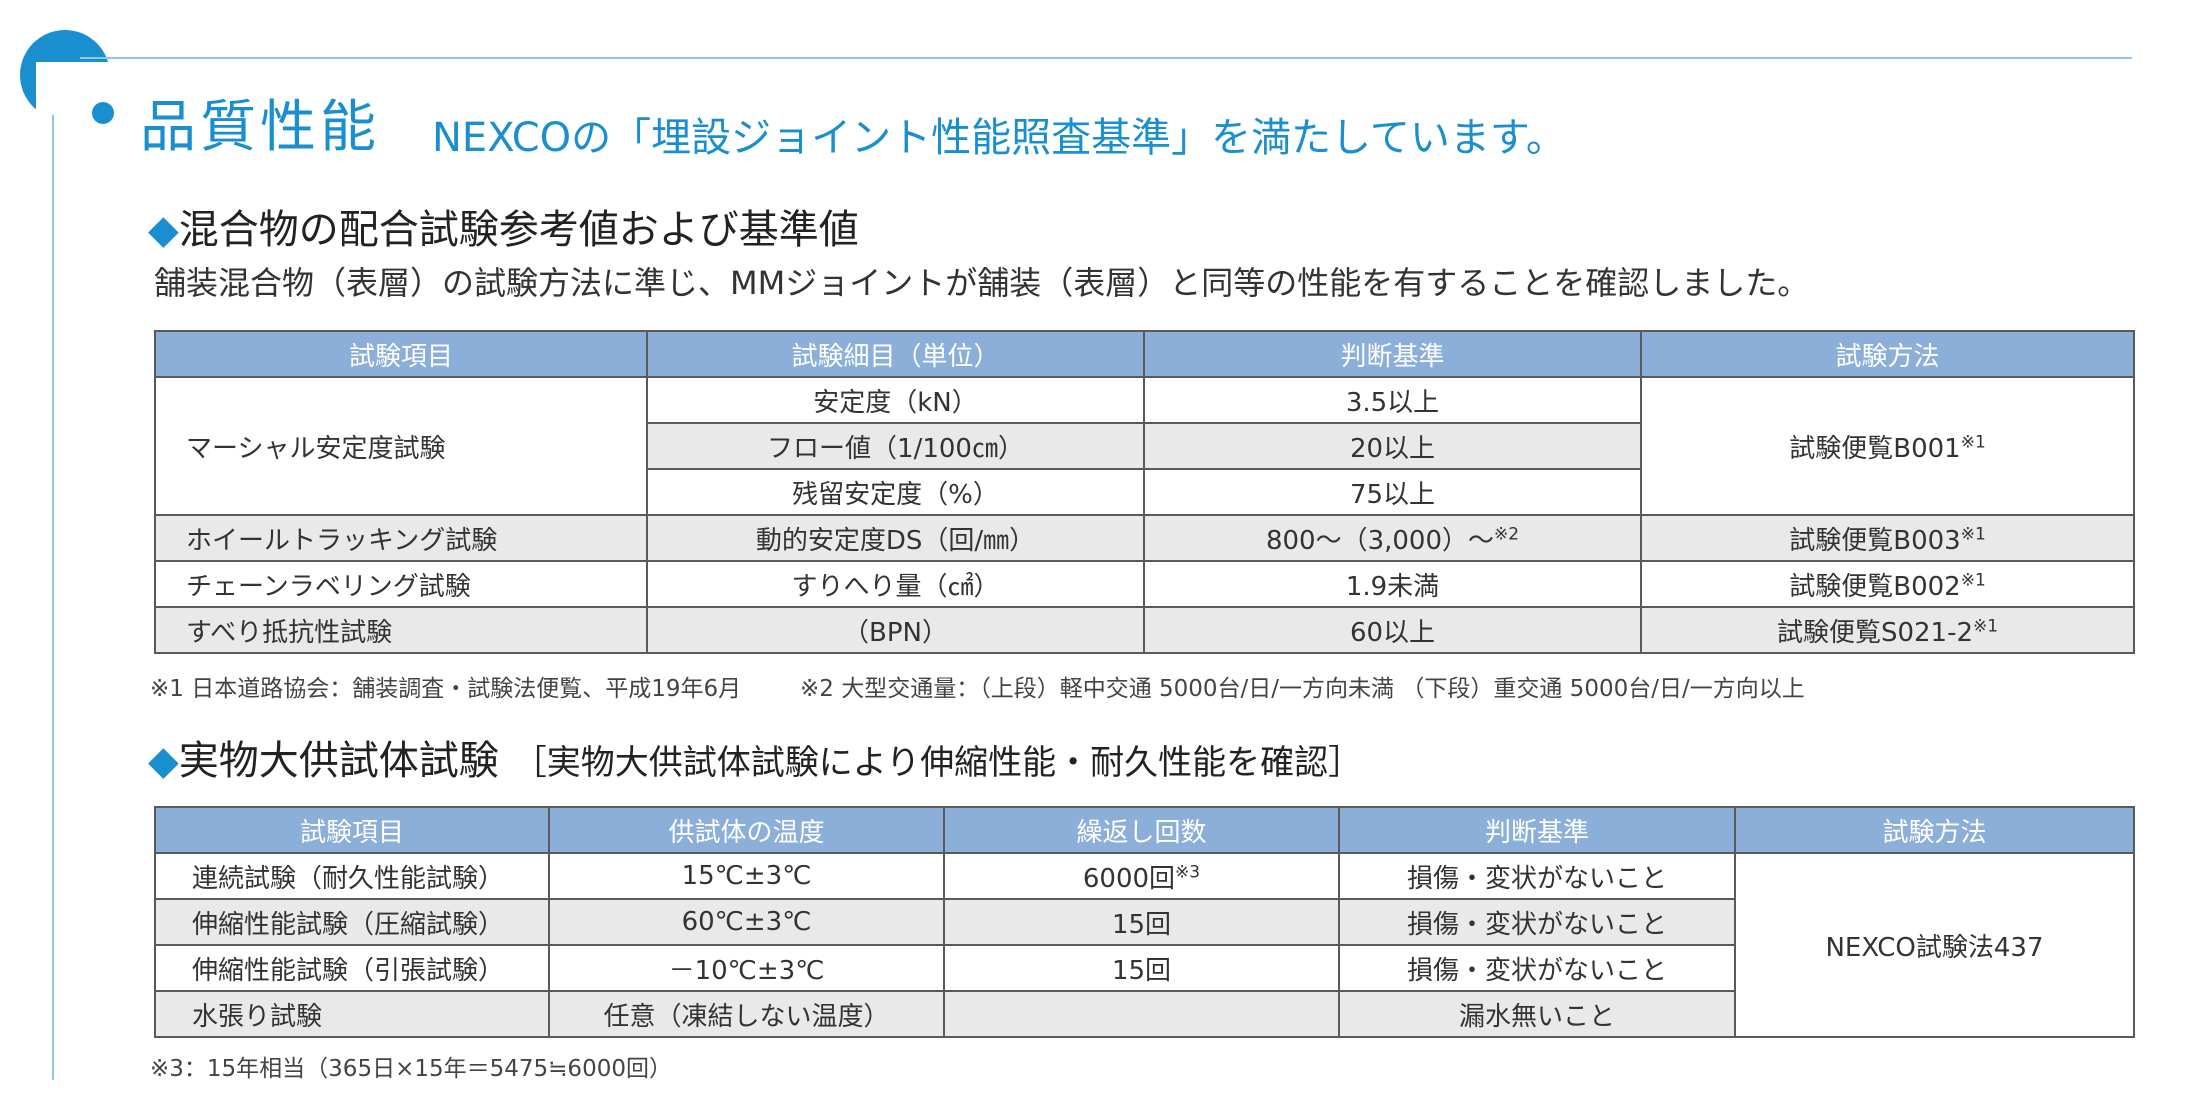  Describe the element at coordinates (1392, 400) in the screenshot. I see `criteria-cell: 3.5以上` at that location.